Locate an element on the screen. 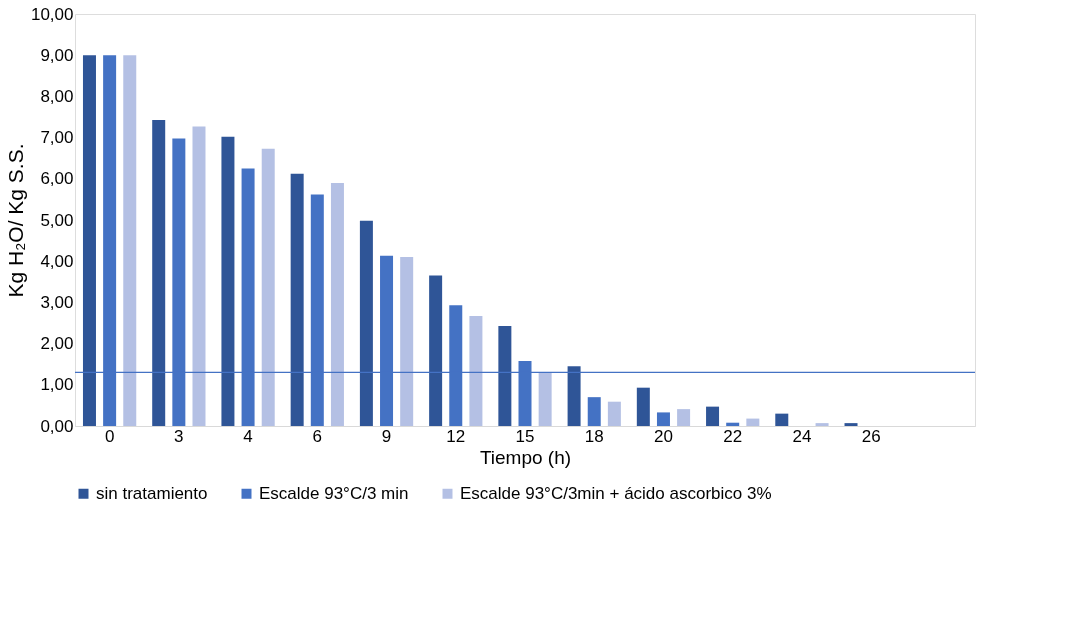 The width and height of the screenshot is (1072, 618). y-tick-label: 8,00 is located at coordinates (57, 96).